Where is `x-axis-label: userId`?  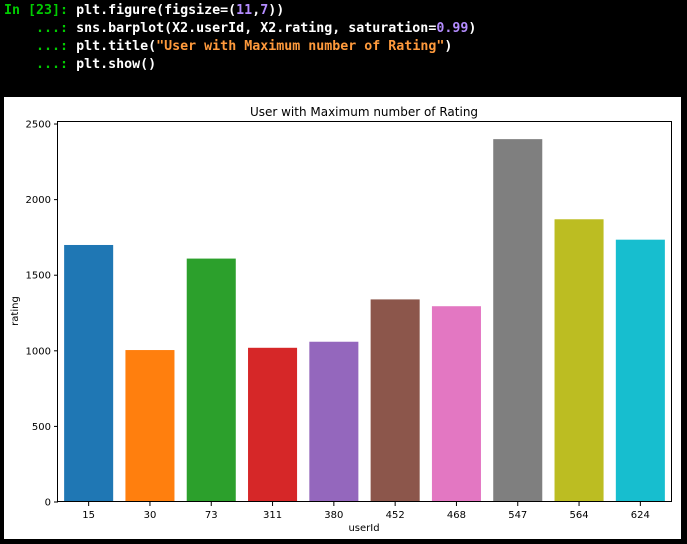
x-axis-label: userId is located at coordinates (363, 528).